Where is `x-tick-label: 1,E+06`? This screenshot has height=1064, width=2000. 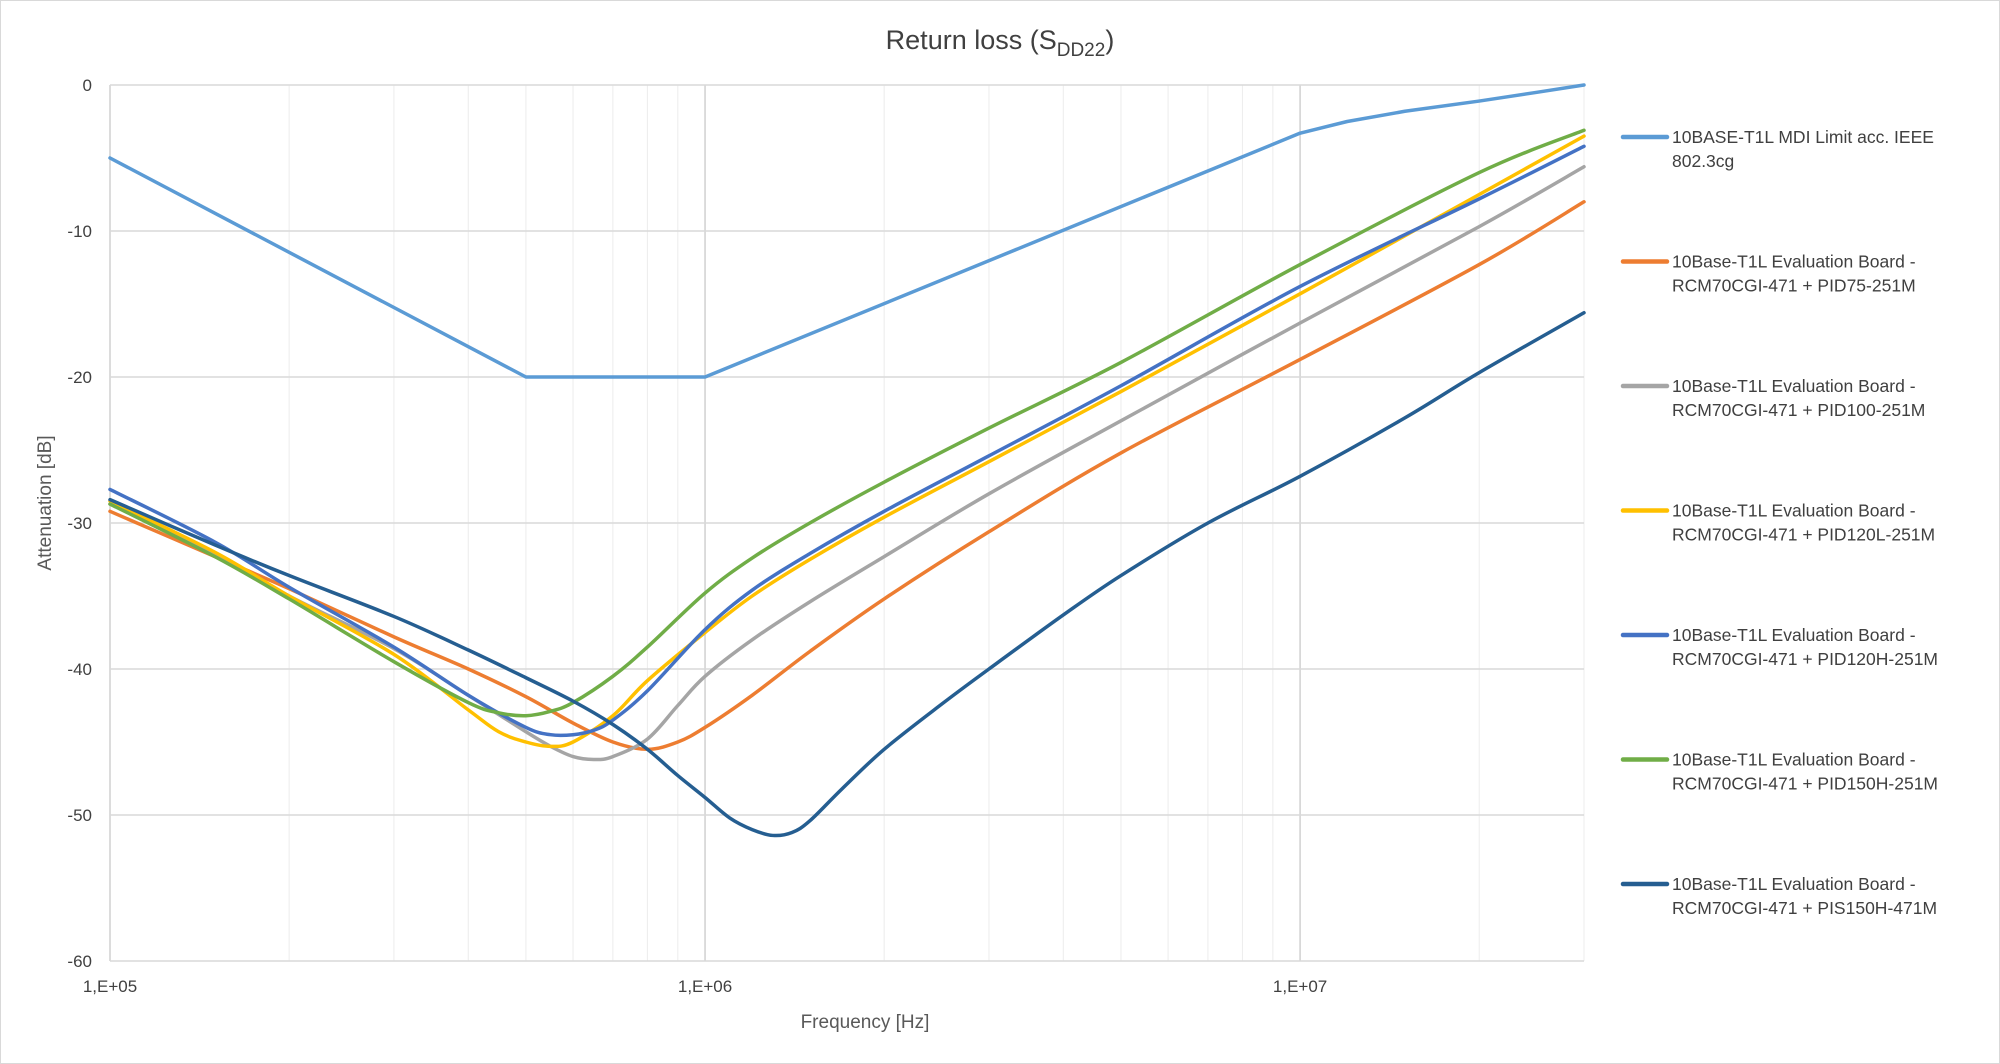
x-tick-label: 1,E+06 is located at coordinates (705, 986).